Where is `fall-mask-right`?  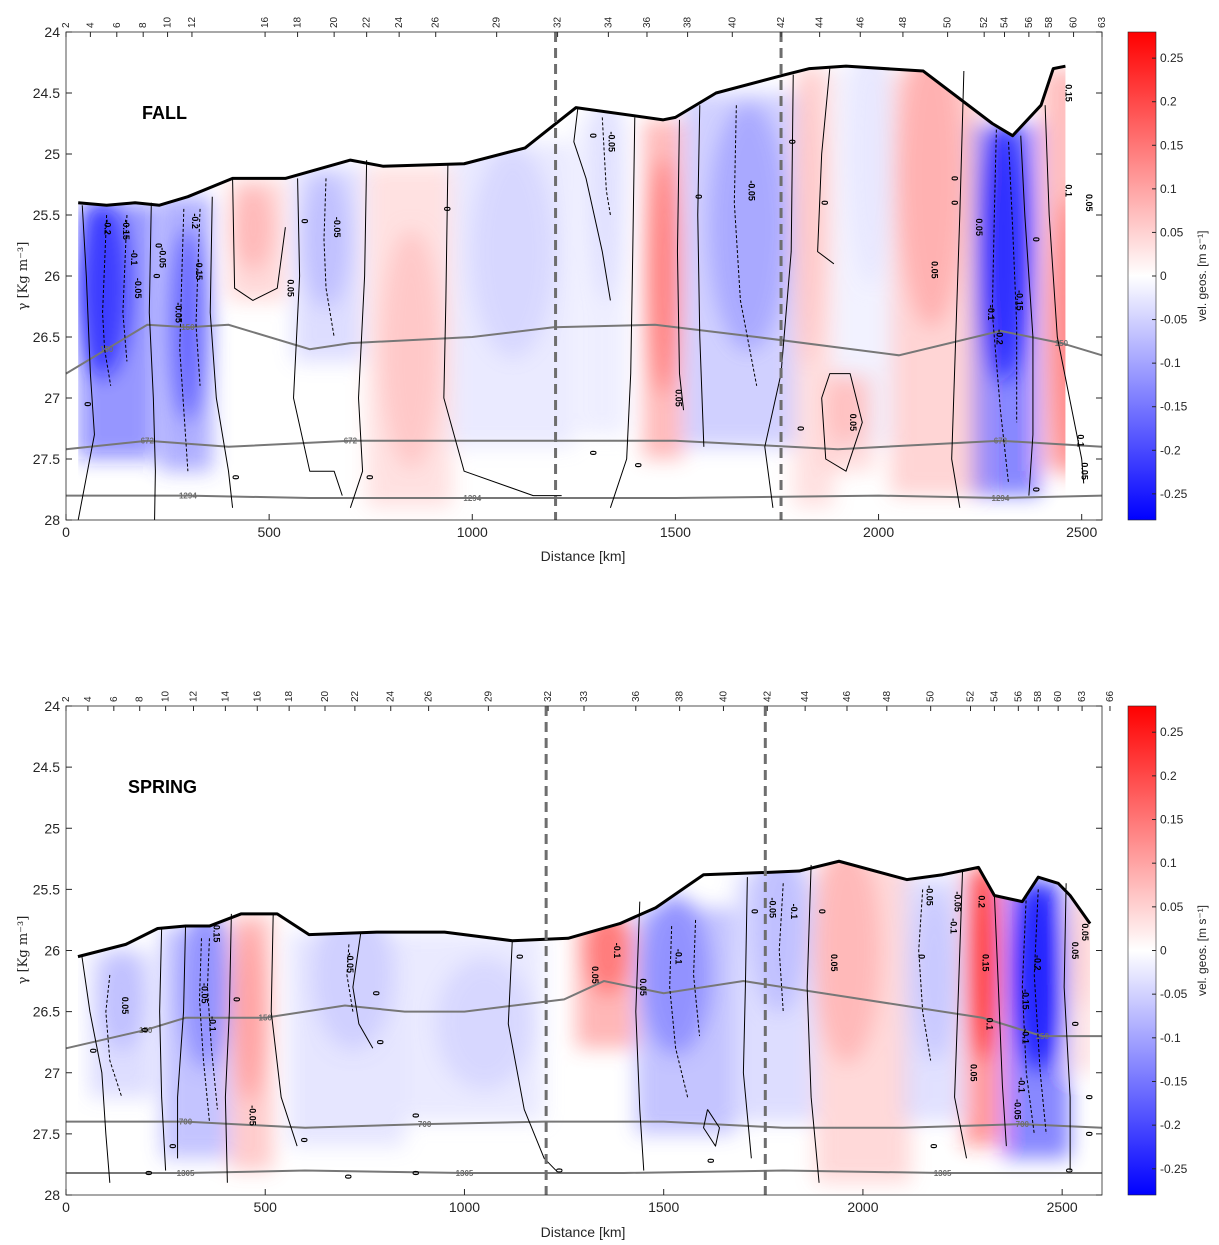 fall-mask-right is located at coordinates (1083, 276).